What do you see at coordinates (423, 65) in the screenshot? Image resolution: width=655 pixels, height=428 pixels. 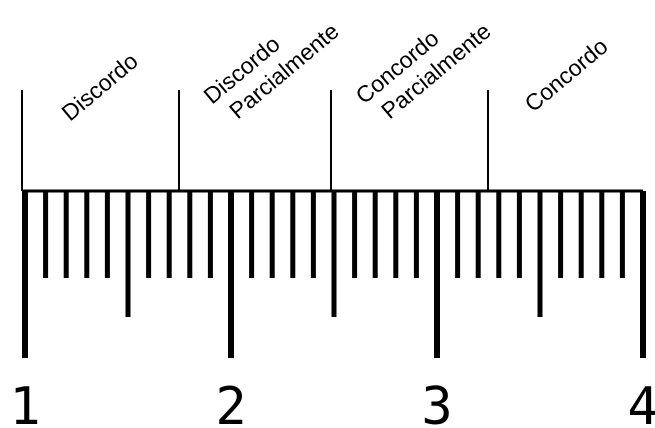 I see `category-label-concordo-parcialmente: Concordo Parcialmente` at bounding box center [423, 65].